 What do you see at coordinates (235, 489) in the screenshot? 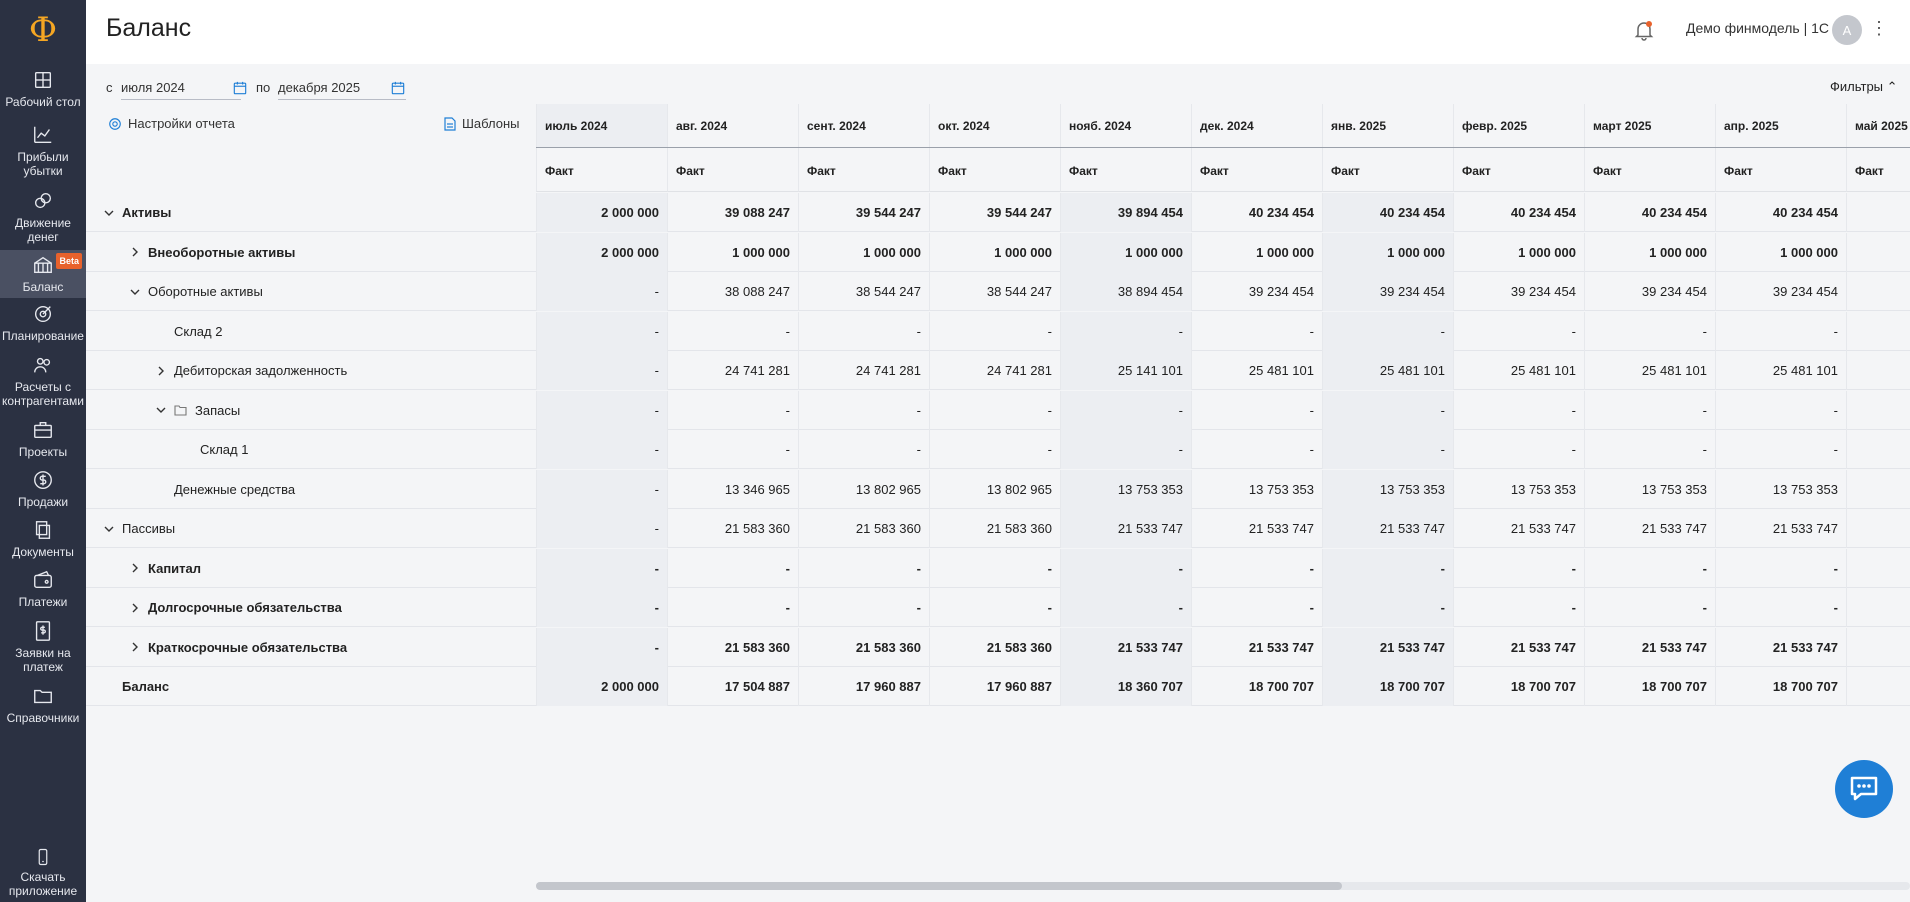
I see `row-label: Денежные средства` at bounding box center [235, 489].